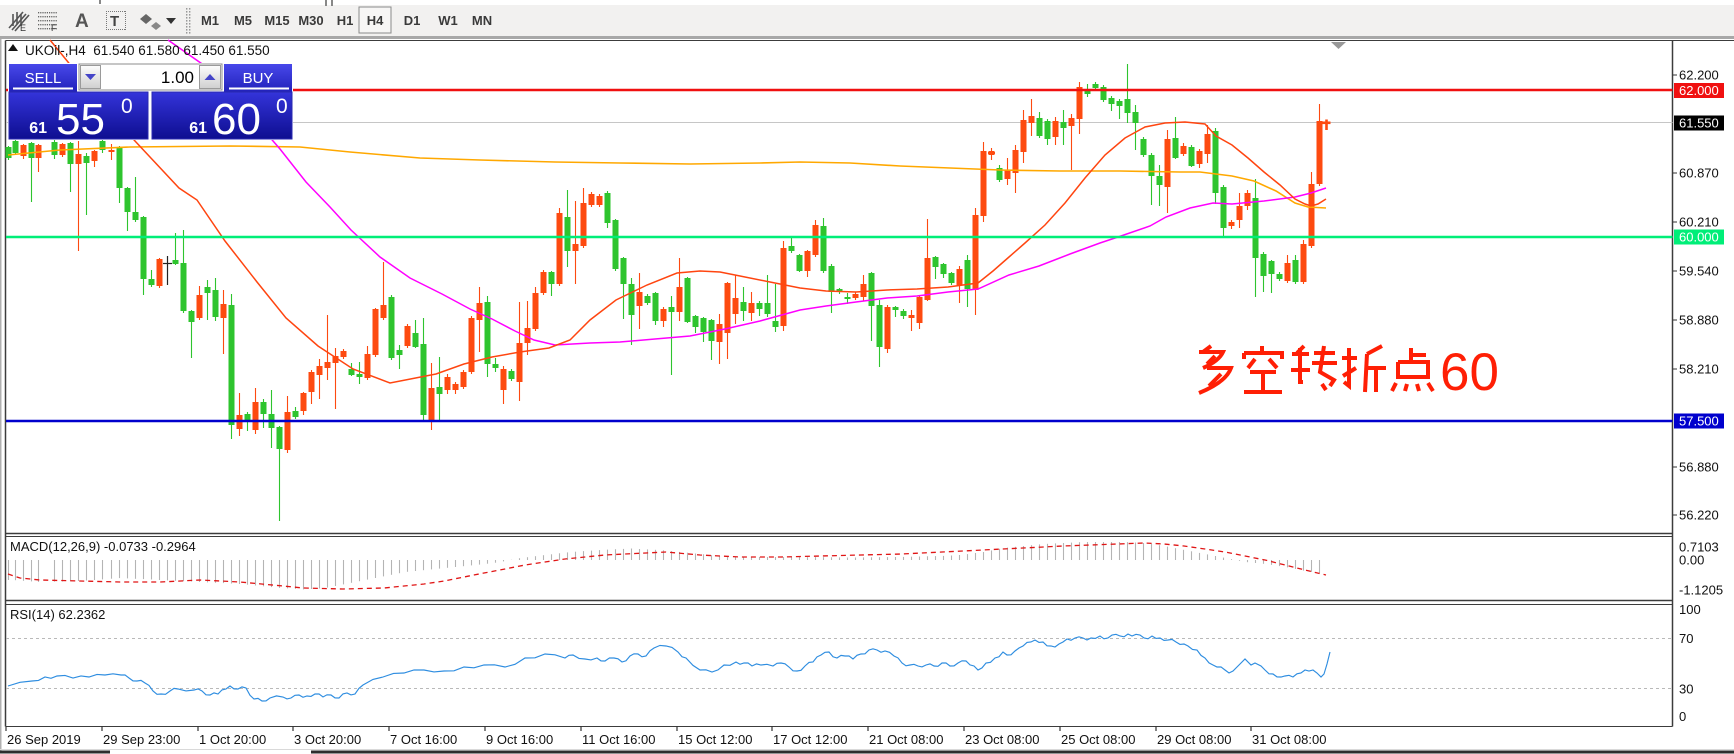 This screenshot has height=754, width=1734. I want to click on svg-text: 56.220, so click(1699, 515).